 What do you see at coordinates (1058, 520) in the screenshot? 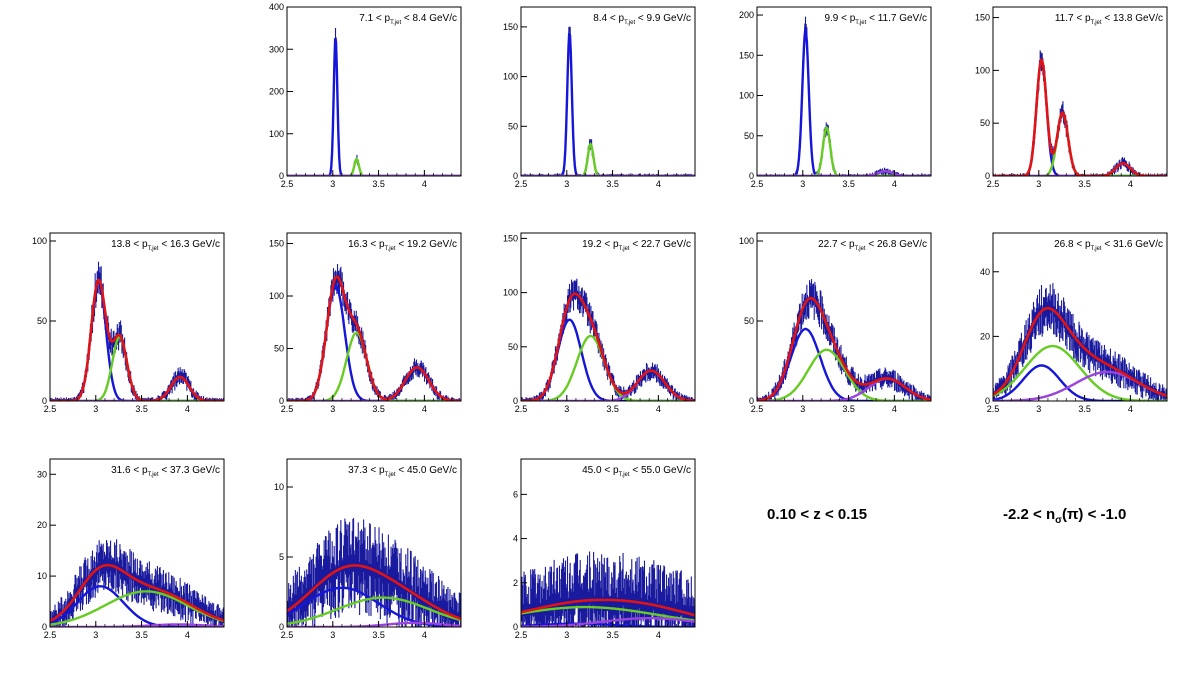
I see `nsigma-sub: σ` at bounding box center [1058, 520].